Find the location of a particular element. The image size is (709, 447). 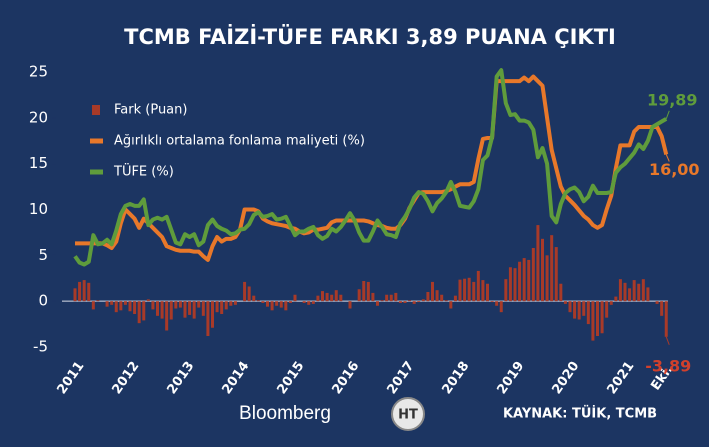

y-tick-label: 20 is located at coordinates (38, 117).